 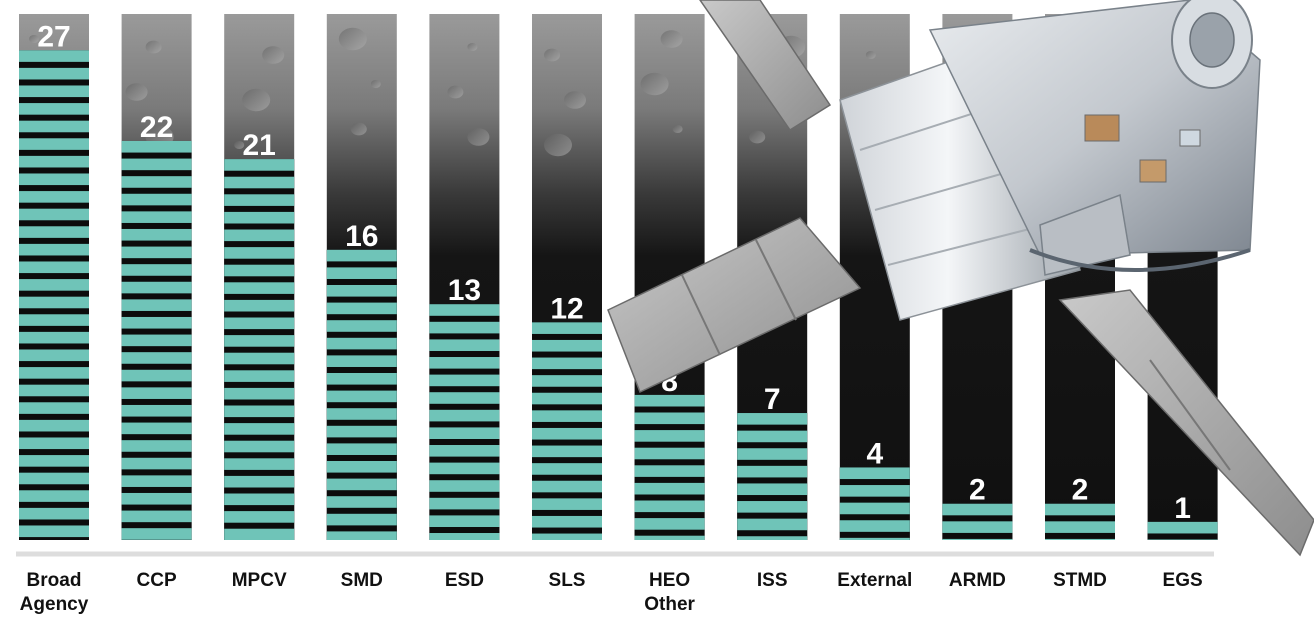 I want to click on category-label-smd: SMD, so click(x=362, y=580).